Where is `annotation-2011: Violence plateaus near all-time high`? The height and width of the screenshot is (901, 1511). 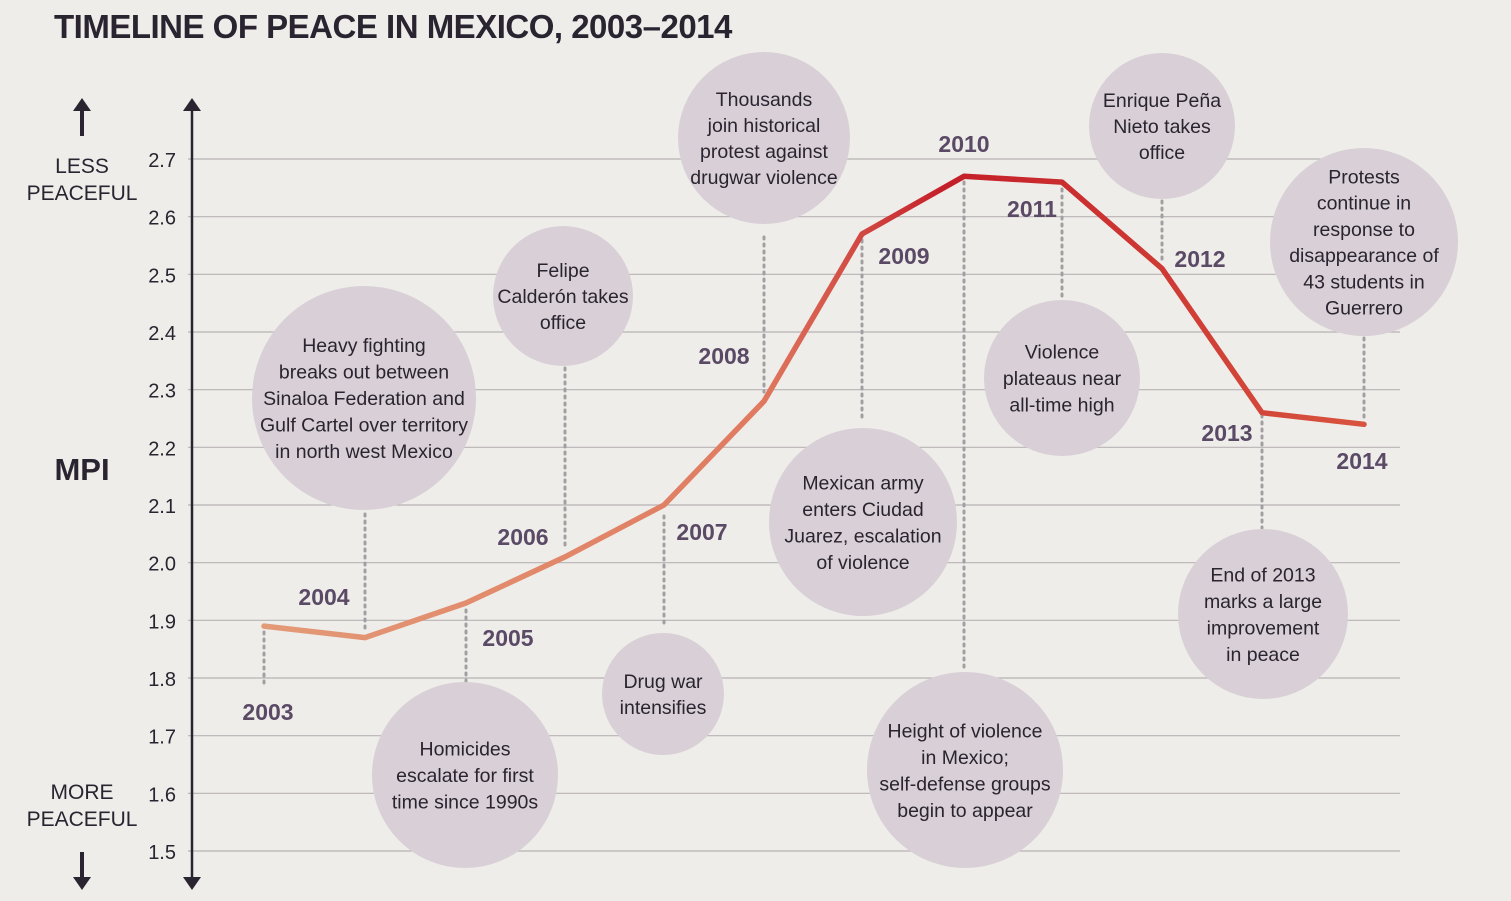
annotation-2011: Violence plateaus near all-time high is located at coordinates (1062, 378).